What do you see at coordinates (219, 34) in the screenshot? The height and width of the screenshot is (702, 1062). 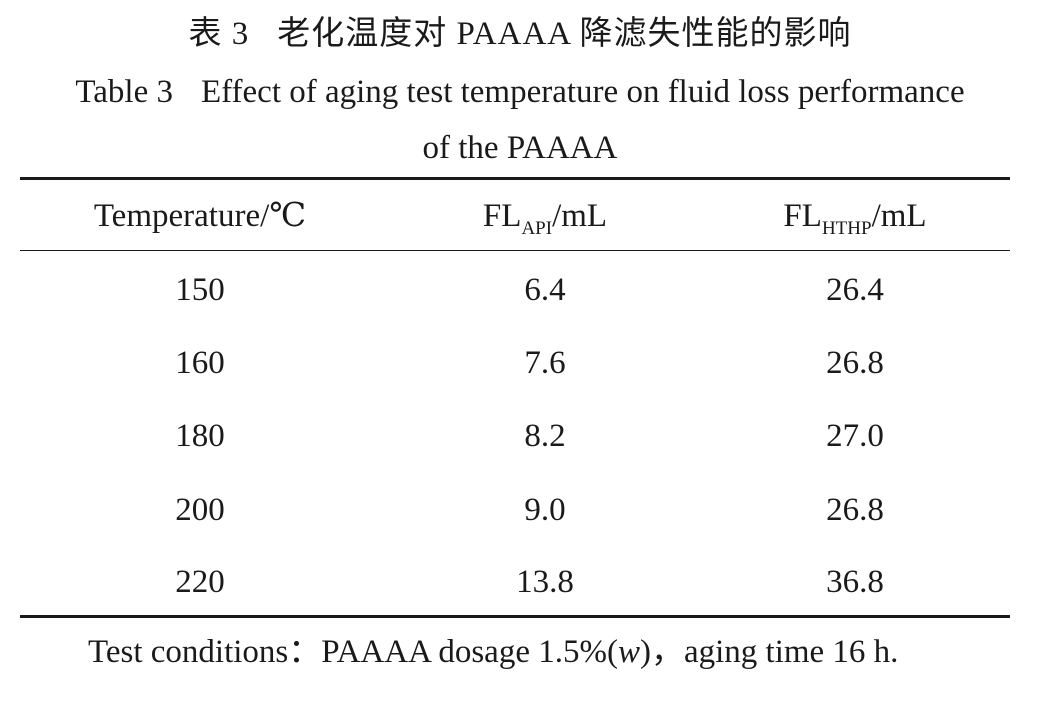 I see `caption-cn-label: 表 3` at bounding box center [219, 34].